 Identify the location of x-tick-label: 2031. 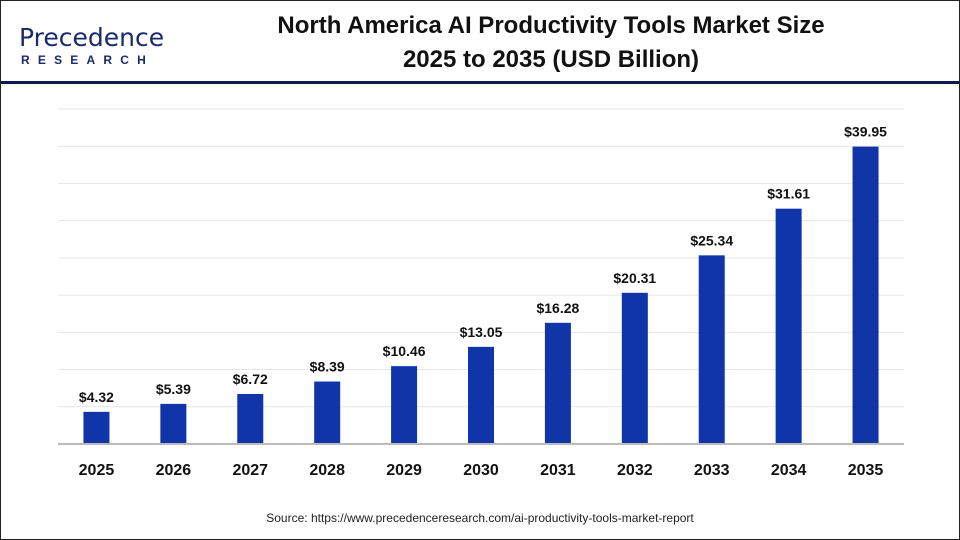
(558, 470).